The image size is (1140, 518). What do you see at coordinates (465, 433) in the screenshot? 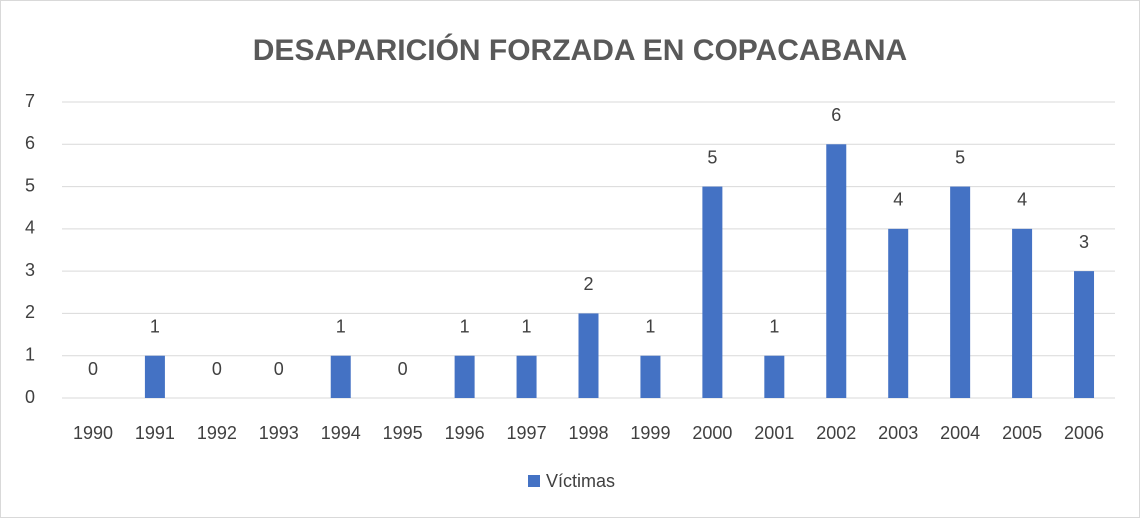
I see `x-tick-label: 1996` at bounding box center [465, 433].